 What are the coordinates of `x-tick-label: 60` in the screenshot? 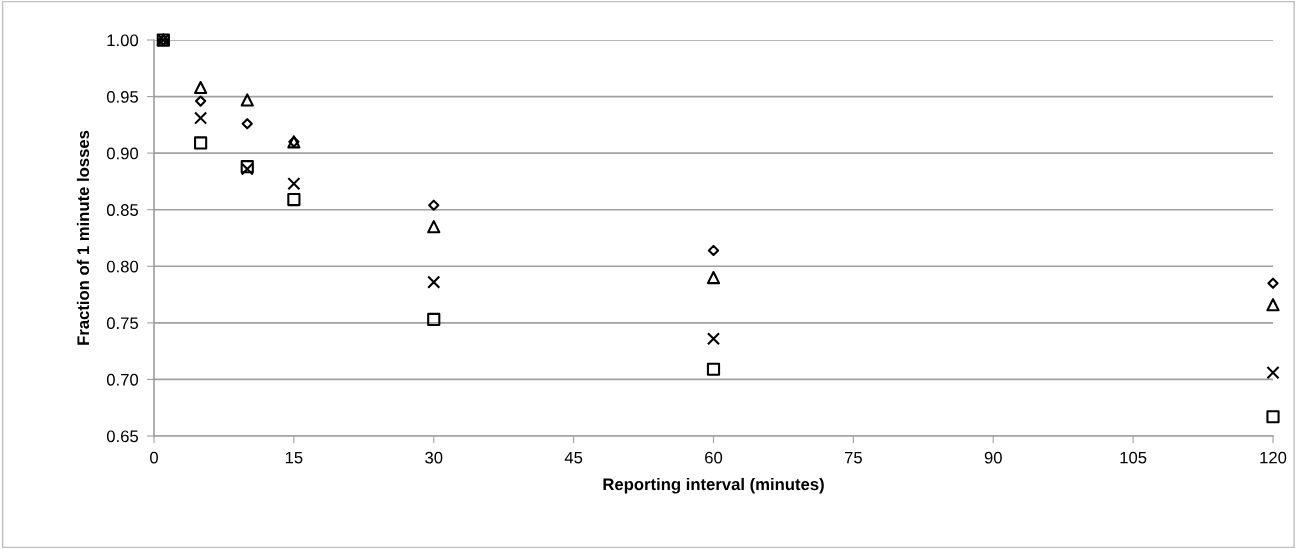 It's located at (714, 457).